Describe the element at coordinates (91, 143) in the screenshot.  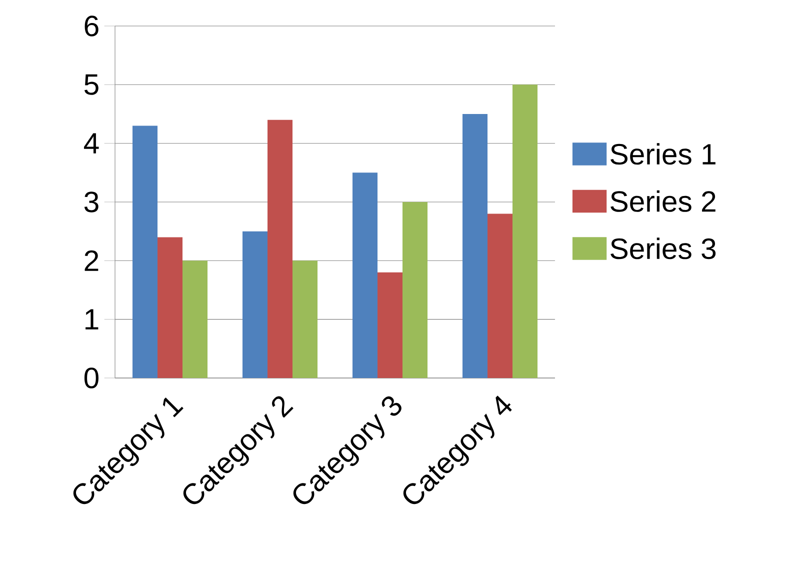
I see `y-tick-label: 4` at that location.